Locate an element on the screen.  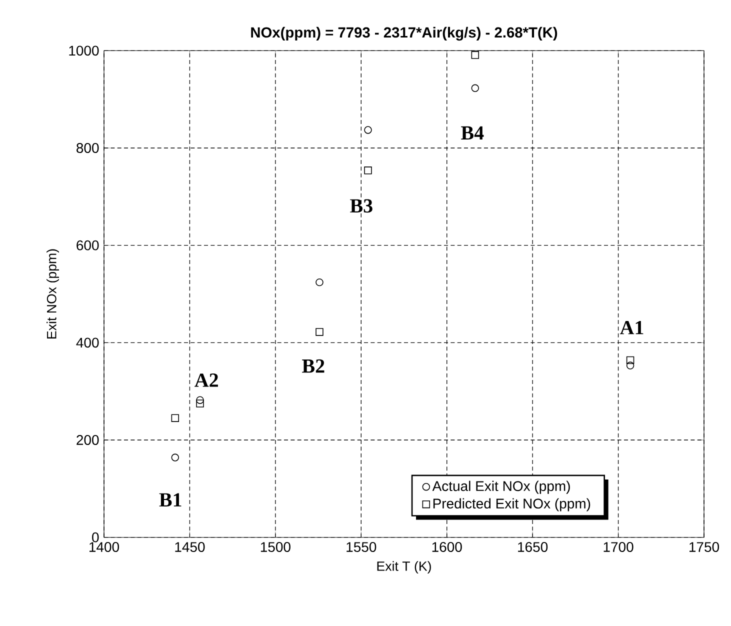
x-tick-label: 1650 is located at coordinates (533, 547).